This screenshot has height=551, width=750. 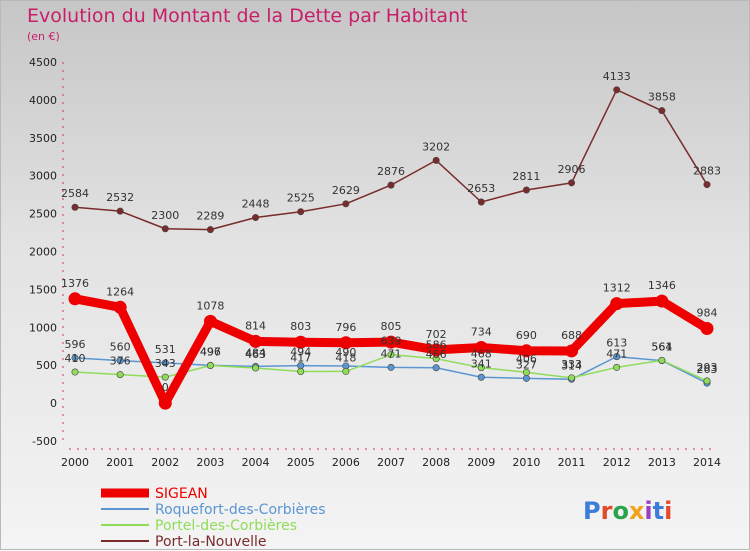 I want to click on y-tick-label: 4000, so click(x=43, y=100).